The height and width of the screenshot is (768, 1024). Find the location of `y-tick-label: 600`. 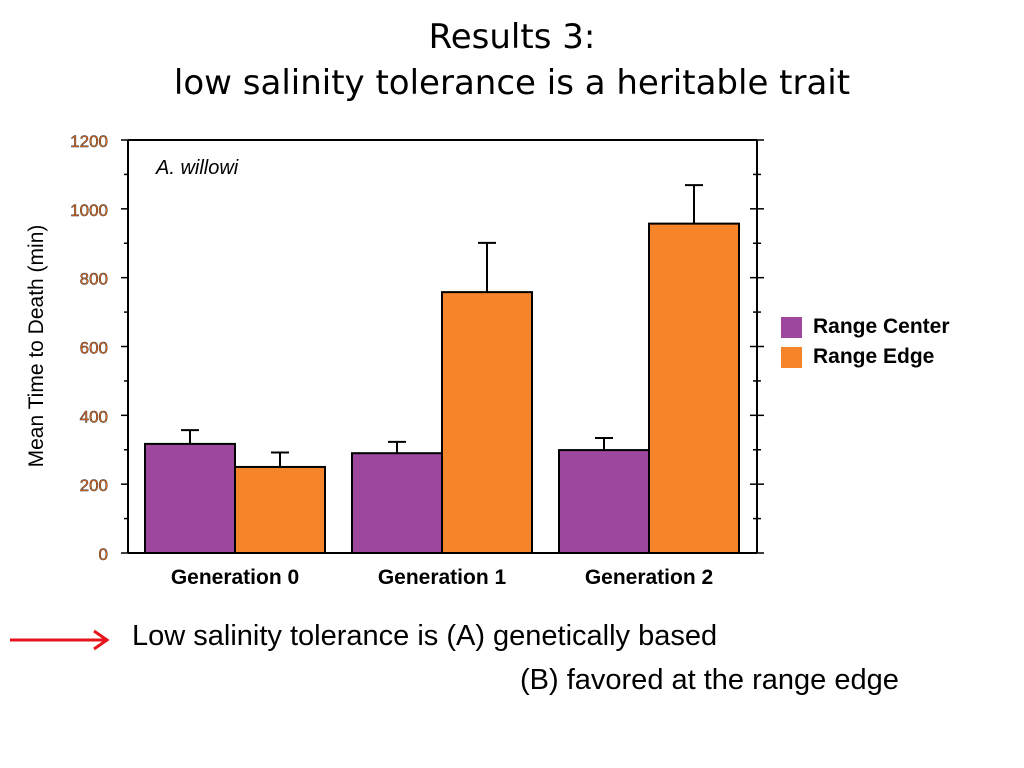

y-tick-label: 600 is located at coordinates (94, 348).